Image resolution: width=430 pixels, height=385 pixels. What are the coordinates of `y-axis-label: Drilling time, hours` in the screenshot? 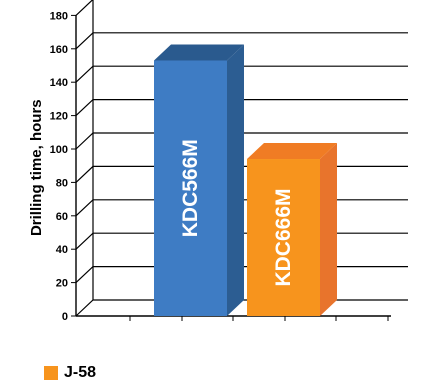 It's located at (36, 167).